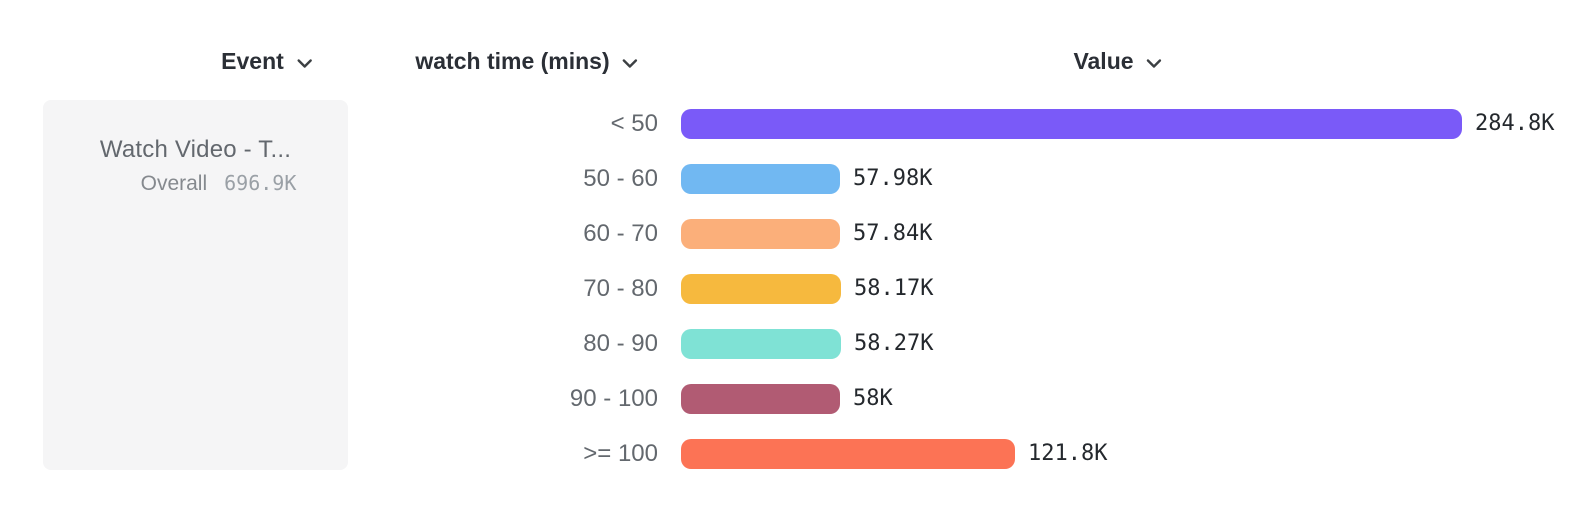  Describe the element at coordinates (634, 123) in the screenshot. I see `category-label: < 50` at that location.